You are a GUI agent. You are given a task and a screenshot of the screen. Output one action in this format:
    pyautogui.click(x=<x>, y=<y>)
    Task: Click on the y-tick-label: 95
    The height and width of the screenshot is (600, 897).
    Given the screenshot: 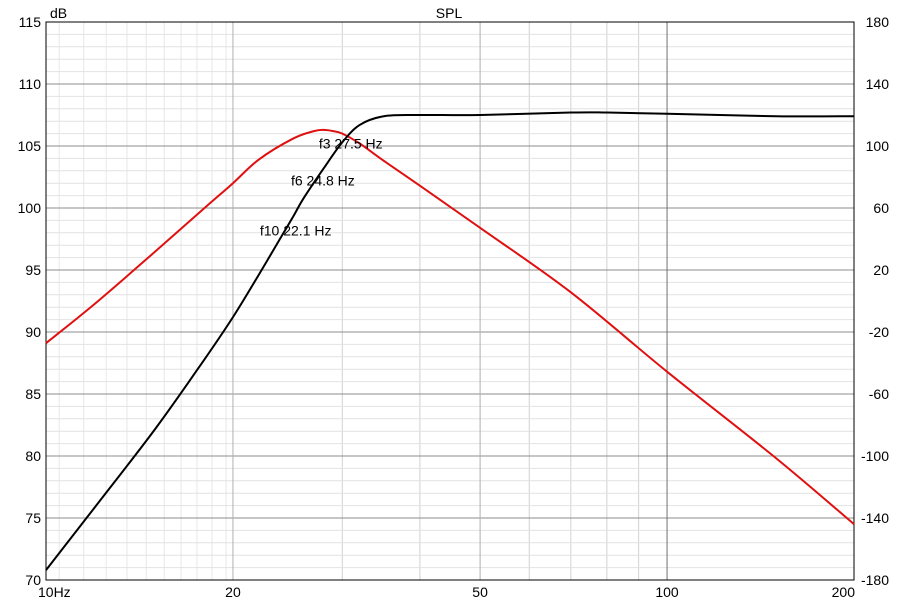 What is the action you would take?
    pyautogui.click(x=33, y=270)
    